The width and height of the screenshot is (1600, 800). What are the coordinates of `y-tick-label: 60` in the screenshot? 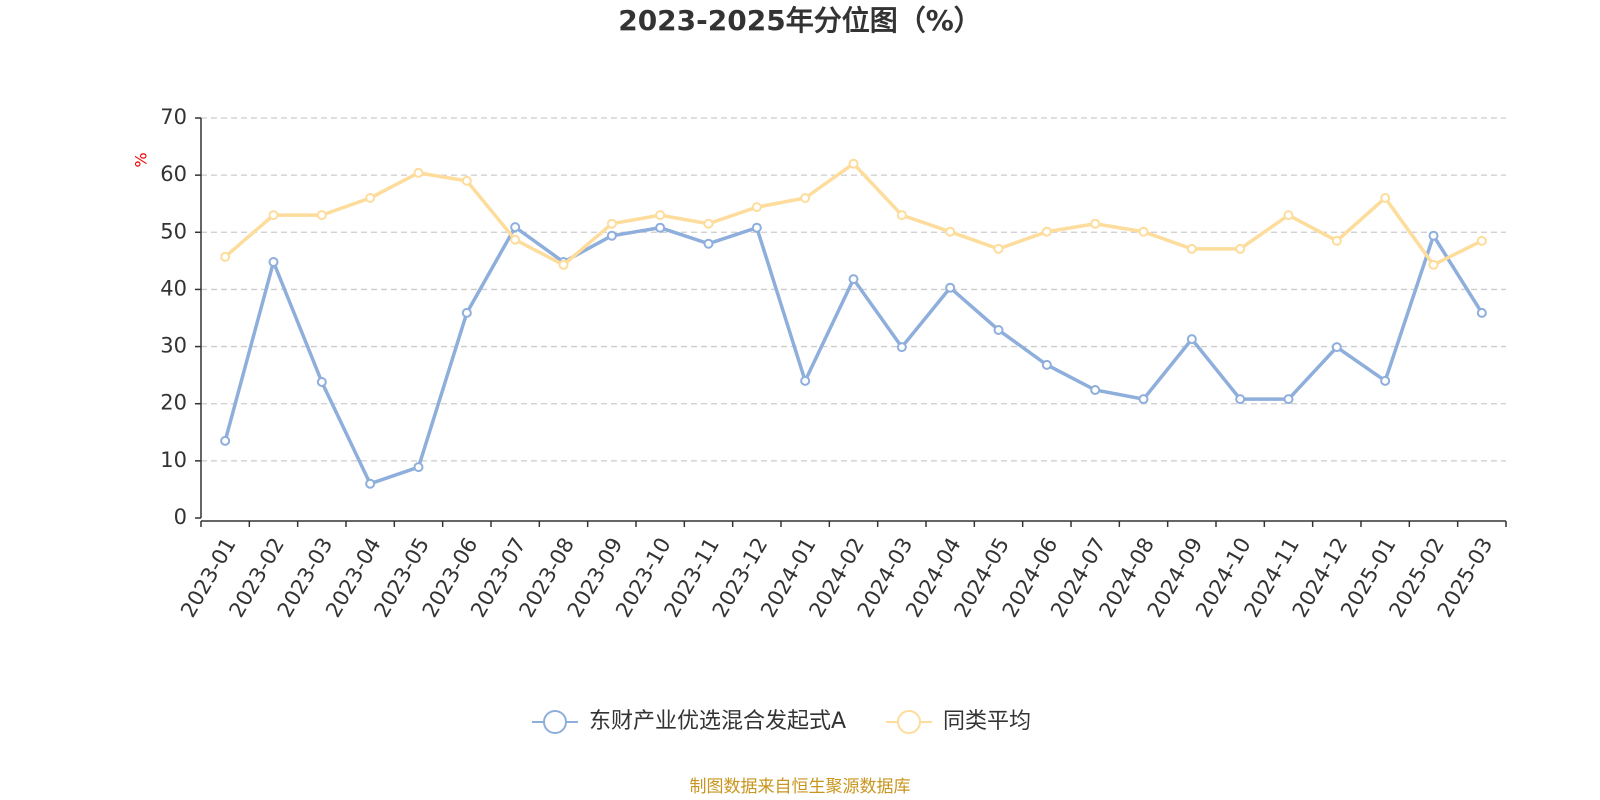 It's located at (173, 174).